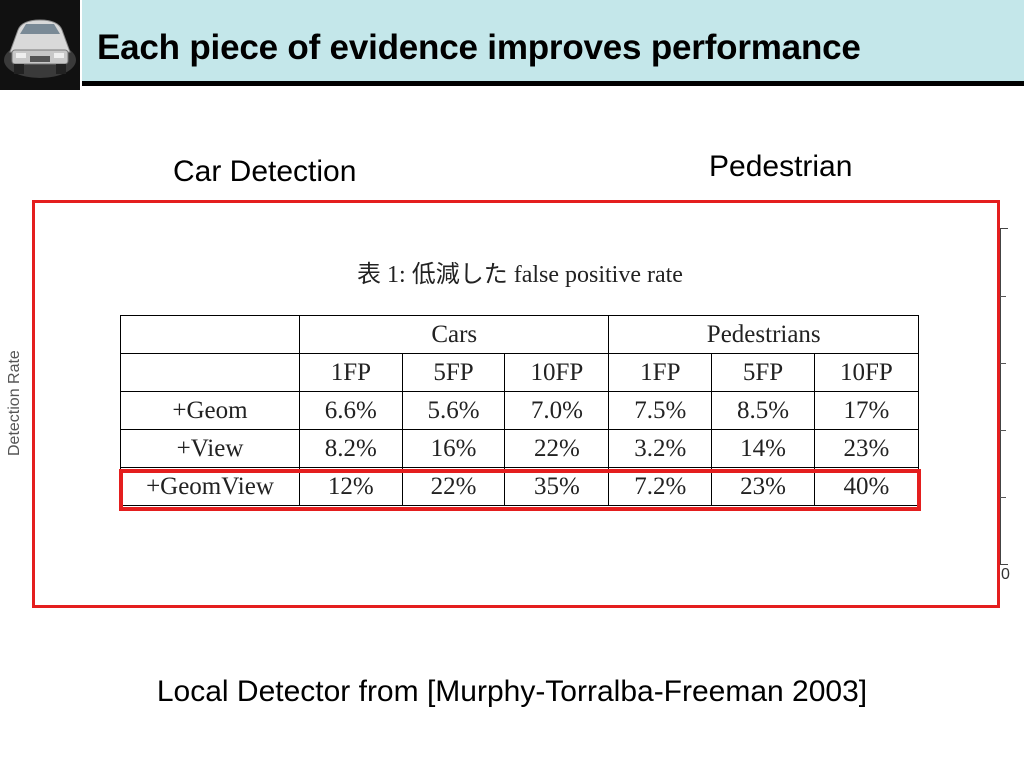 Image resolution: width=1024 pixels, height=768 pixels. What do you see at coordinates (866, 486) in the screenshot?
I see `table-cell: 40%` at bounding box center [866, 486].